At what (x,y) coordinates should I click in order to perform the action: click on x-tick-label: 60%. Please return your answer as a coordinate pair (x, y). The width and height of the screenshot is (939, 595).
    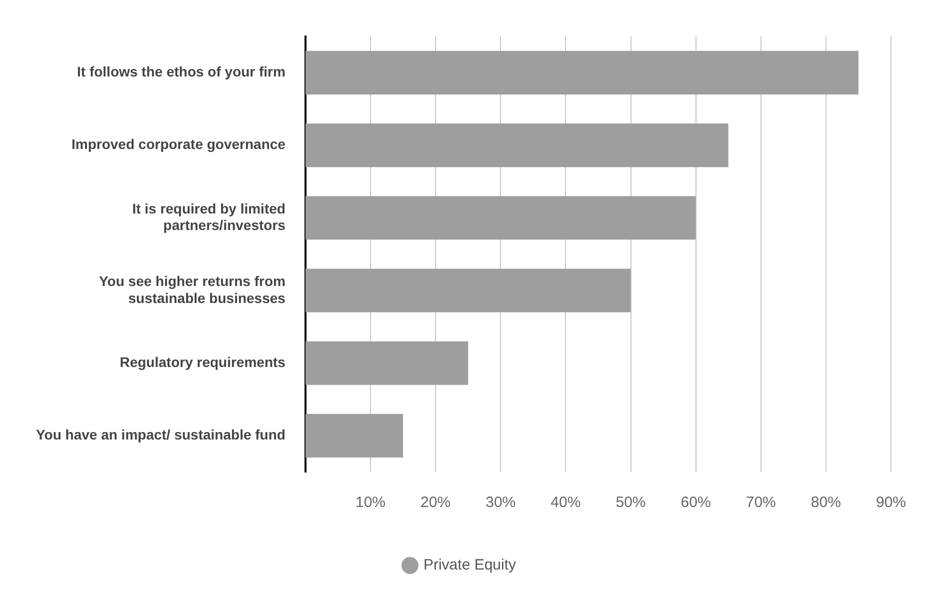
    Looking at the image, I should click on (695, 503).